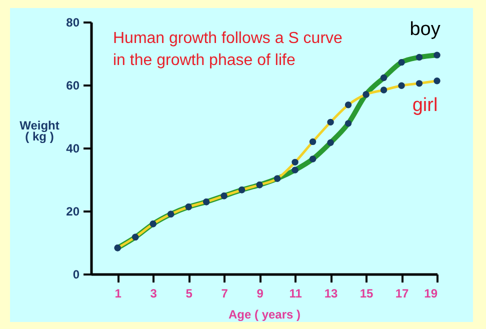  Describe the element at coordinates (73, 211) in the screenshot. I see `y-tick-label: 20` at that location.